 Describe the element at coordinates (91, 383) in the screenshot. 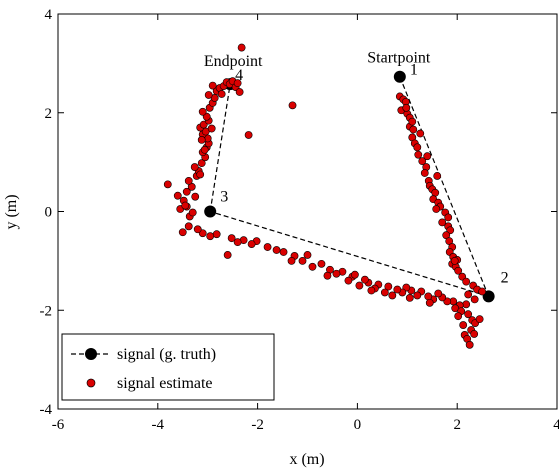

I see `legend-estimate-marker` at that location.